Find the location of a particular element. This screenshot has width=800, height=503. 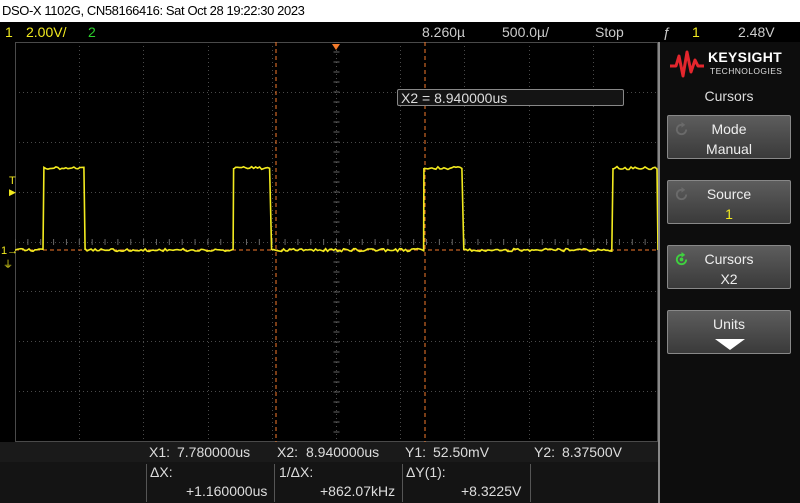

delta-y-label: ΔY(1): is located at coordinates (426, 472).